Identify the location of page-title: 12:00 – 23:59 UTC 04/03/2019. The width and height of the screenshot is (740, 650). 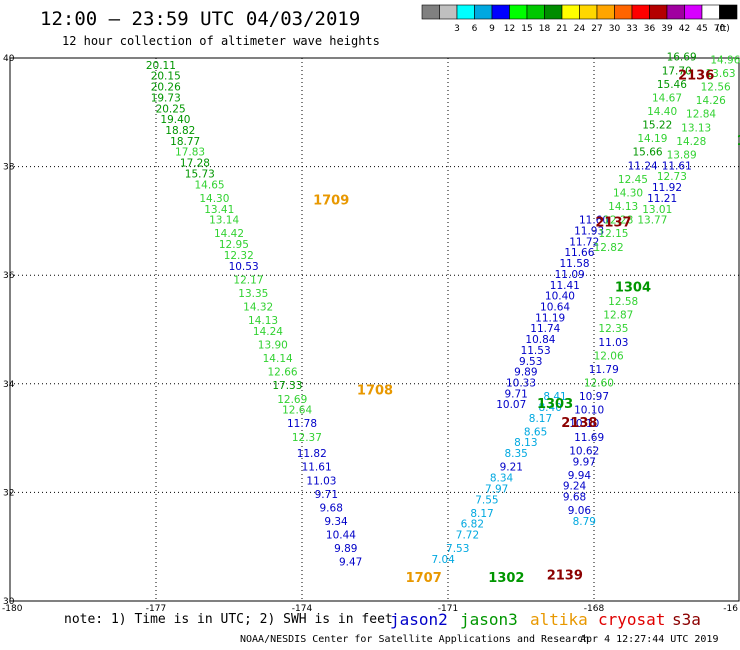
(200, 19).